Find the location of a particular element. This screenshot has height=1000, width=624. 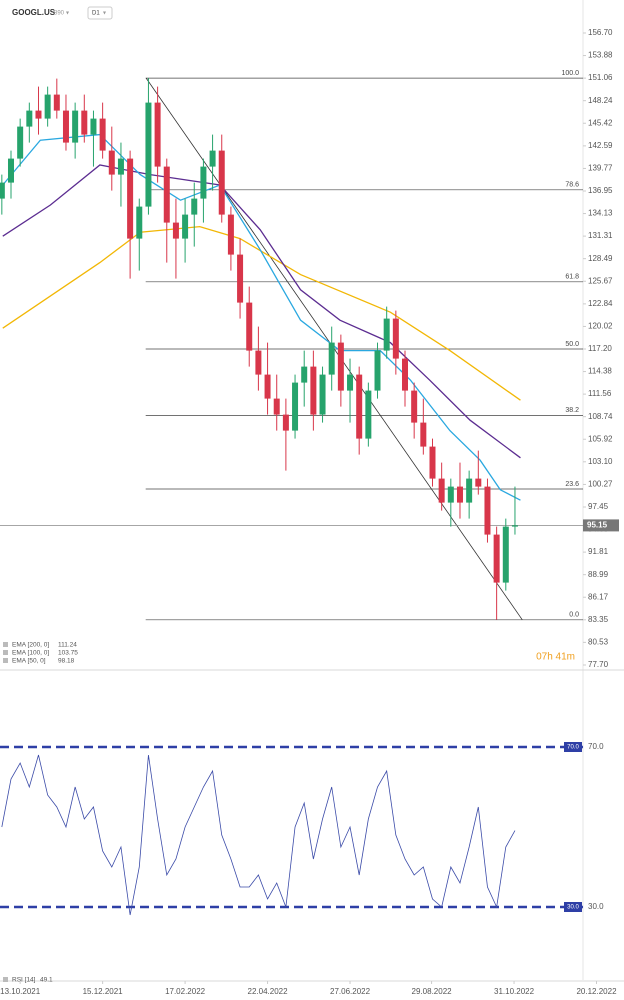

y-tick-label: 91.81 is located at coordinates (598, 551).